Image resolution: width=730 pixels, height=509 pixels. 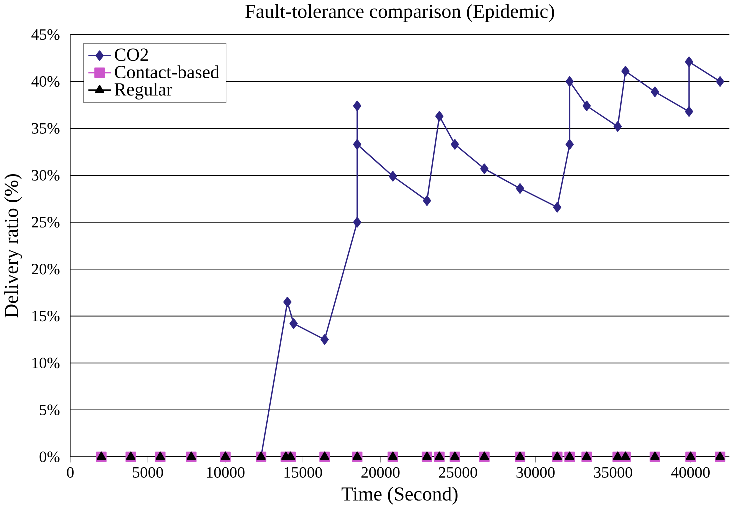 What do you see at coordinates (303, 472) in the screenshot?
I see `x-tick-label: 15000` at bounding box center [303, 472].